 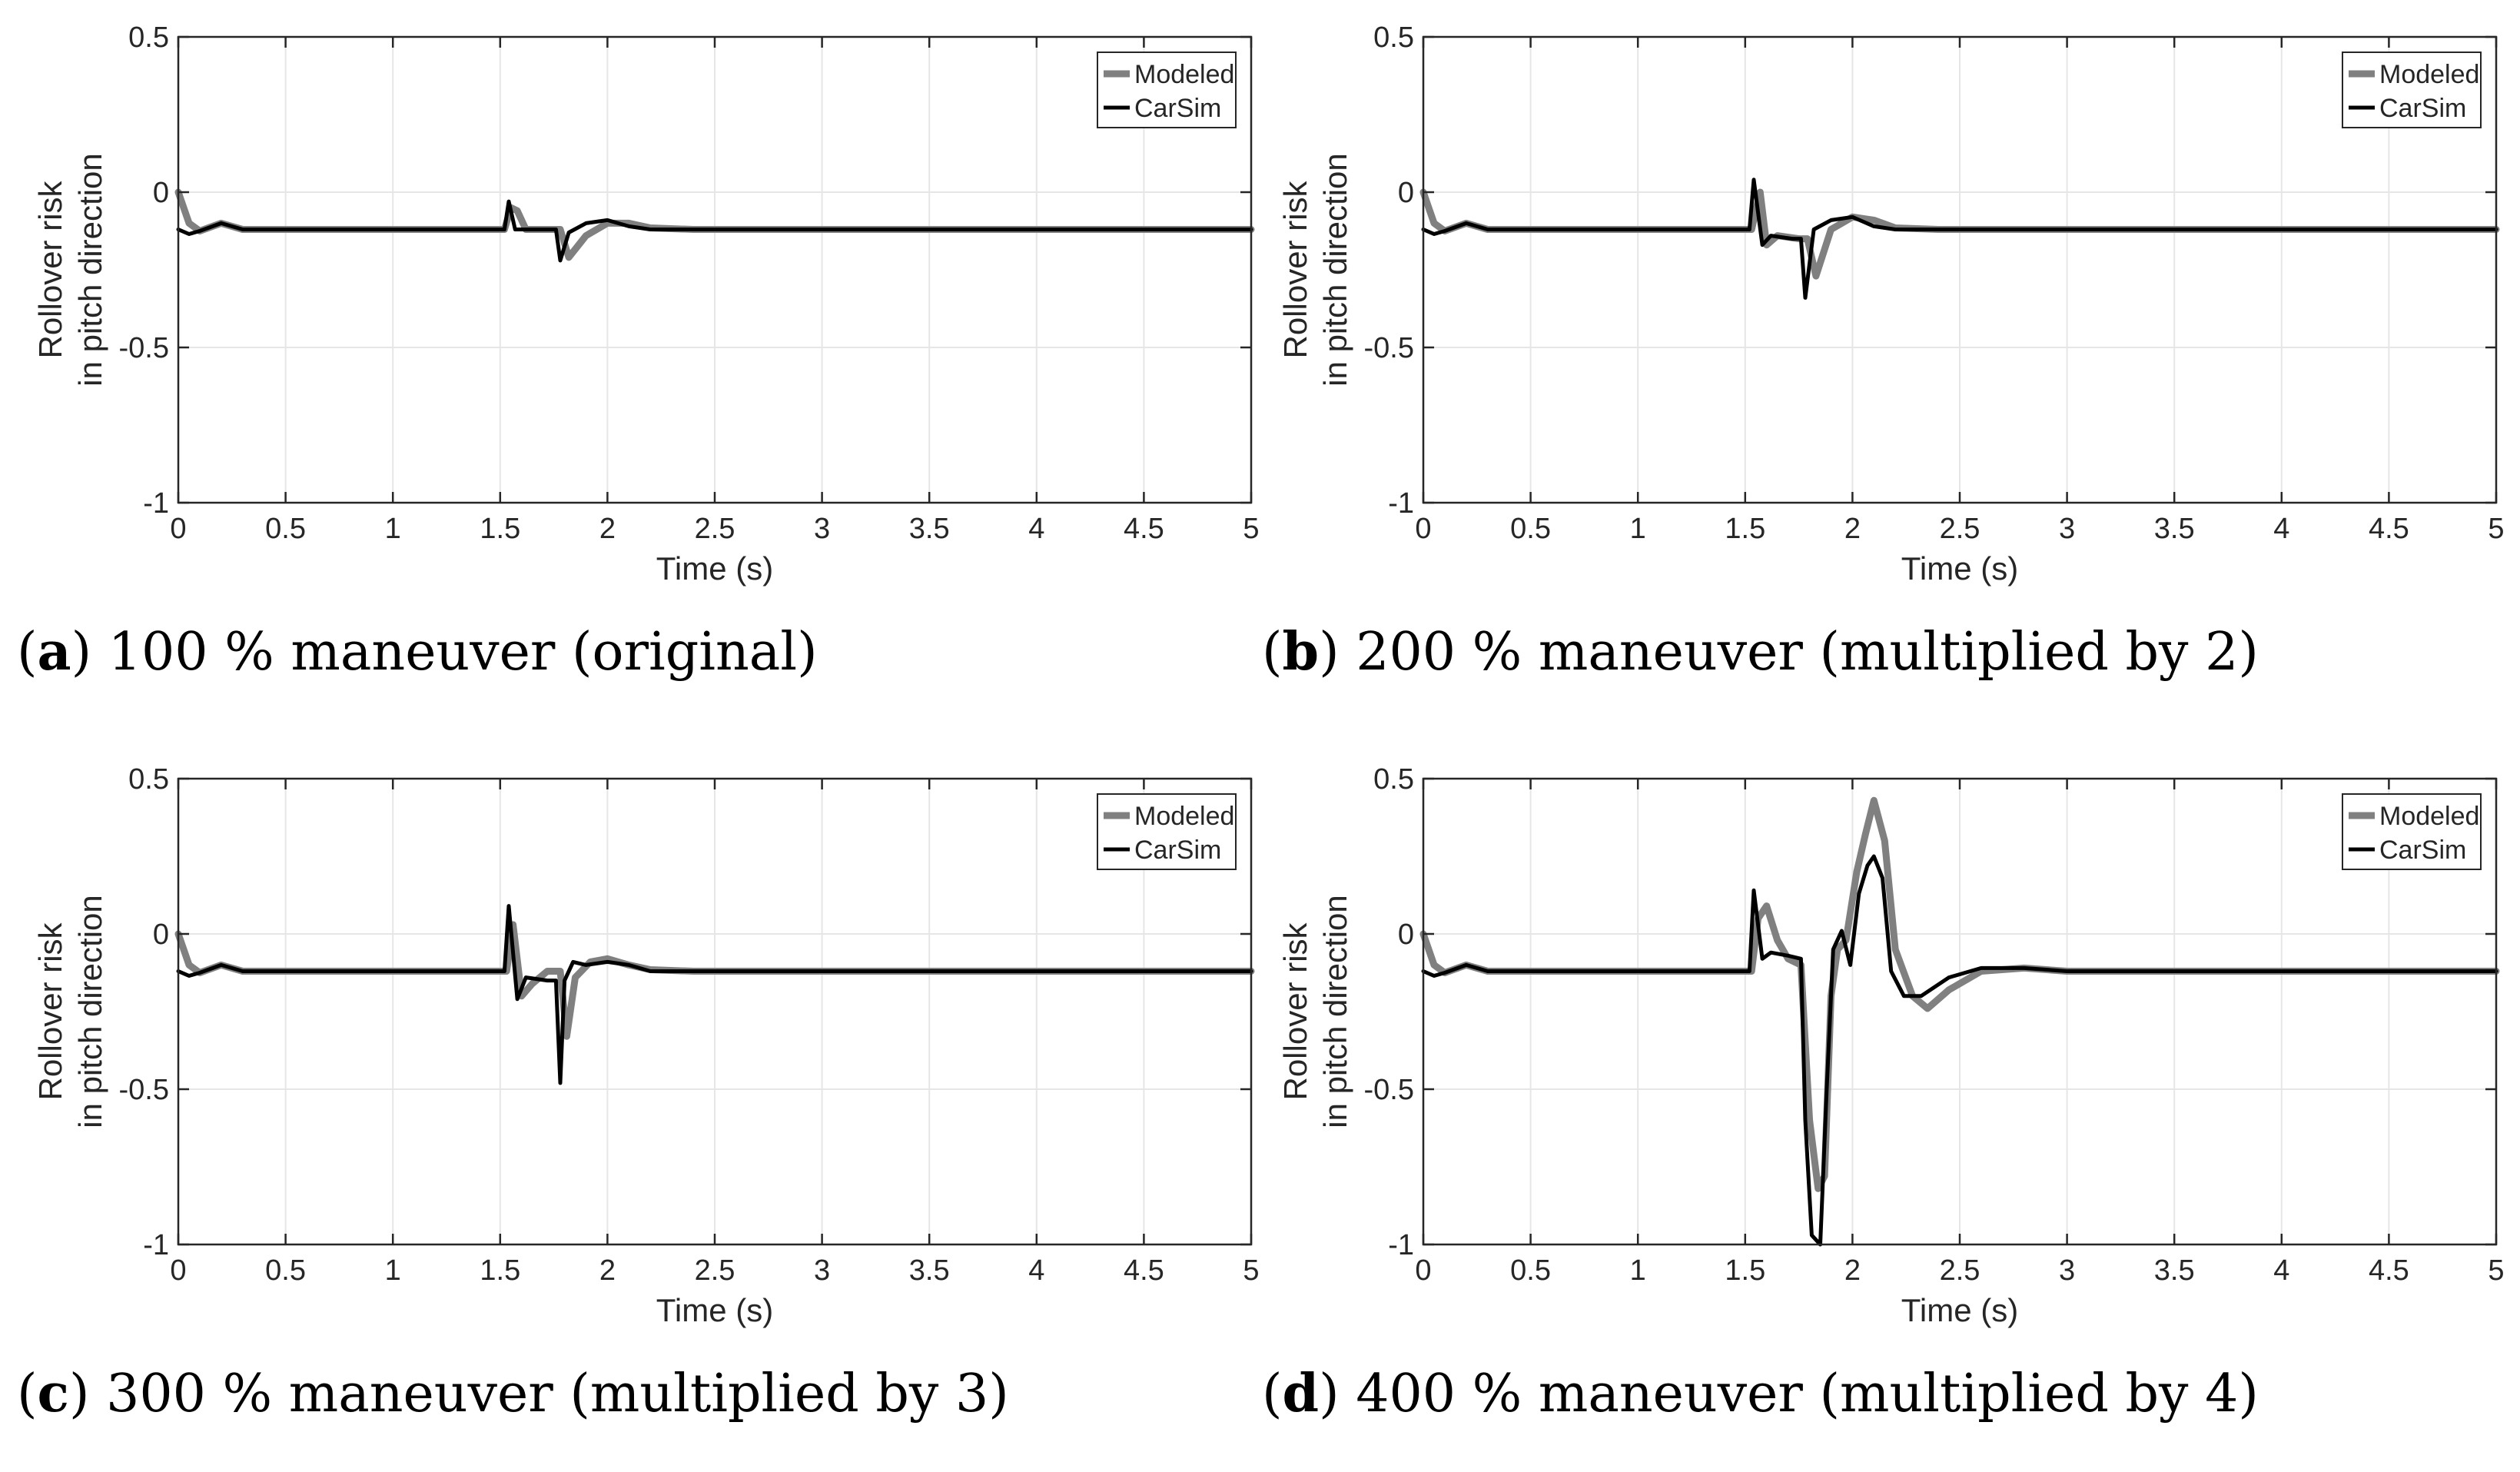 I want to click on caption-c-text: ) 300 % maneuver (multiplied by 3), so click(x=539, y=1394).